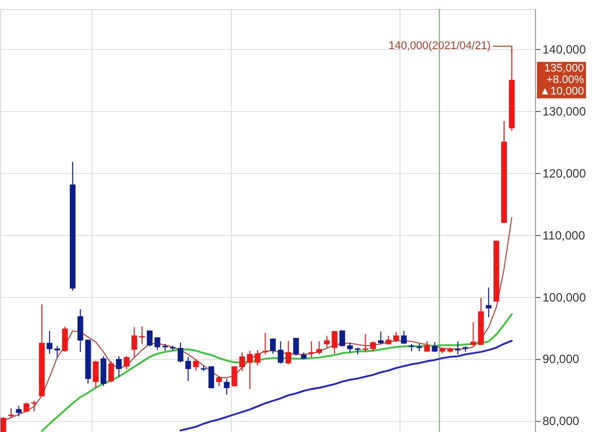  Describe the element at coordinates (564, 111) in the screenshot. I see `y-tick-label: 130,000` at that location.